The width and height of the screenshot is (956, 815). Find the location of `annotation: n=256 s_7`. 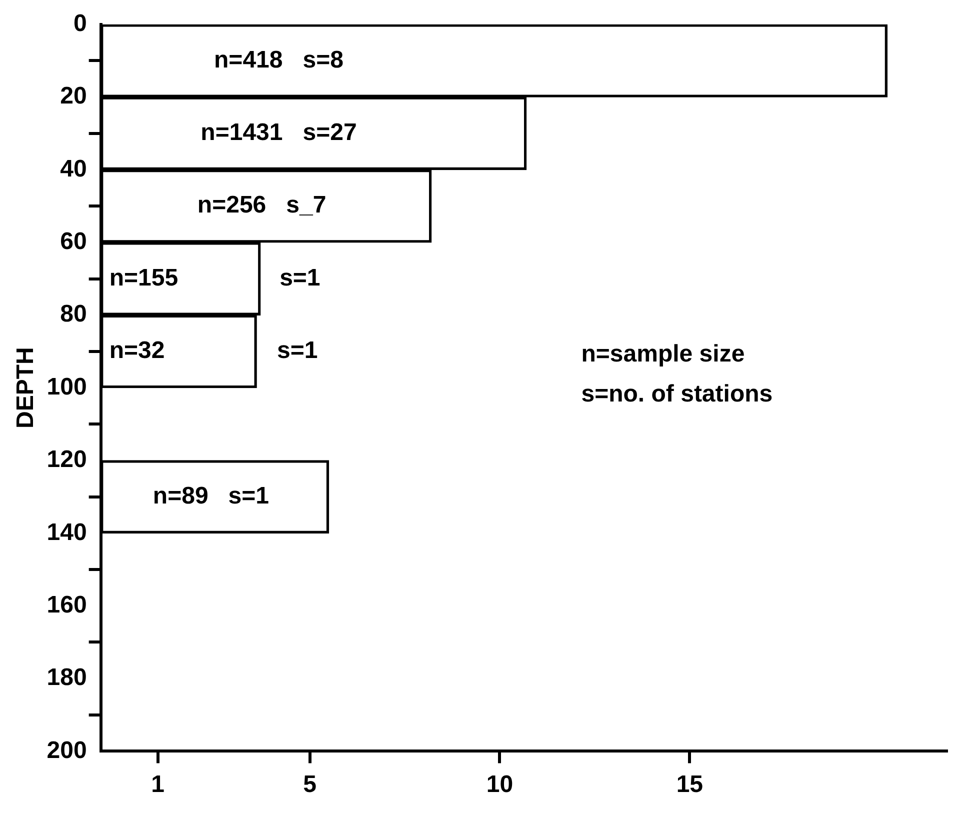

annotation: n=256 s_7 is located at coordinates (261, 205).